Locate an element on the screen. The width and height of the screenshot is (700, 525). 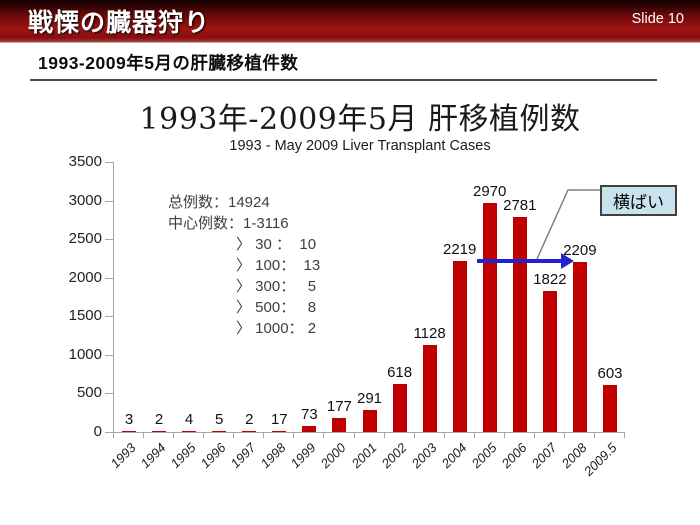
slide-header-title: 戦慄の臓器狩り is located at coordinates (119, 22).